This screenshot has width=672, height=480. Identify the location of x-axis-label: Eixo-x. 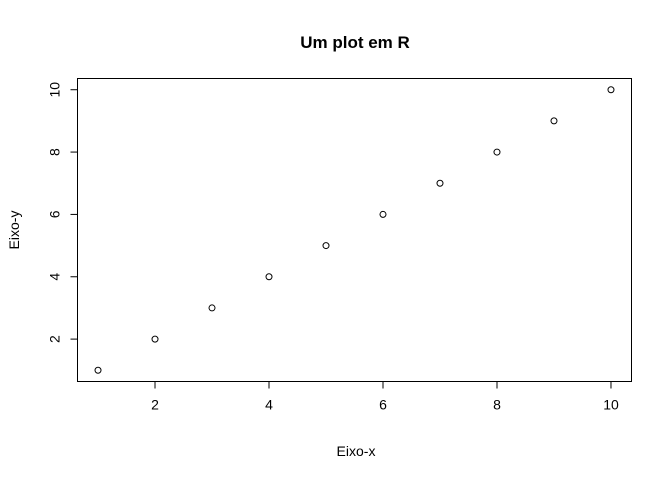
(356, 451).